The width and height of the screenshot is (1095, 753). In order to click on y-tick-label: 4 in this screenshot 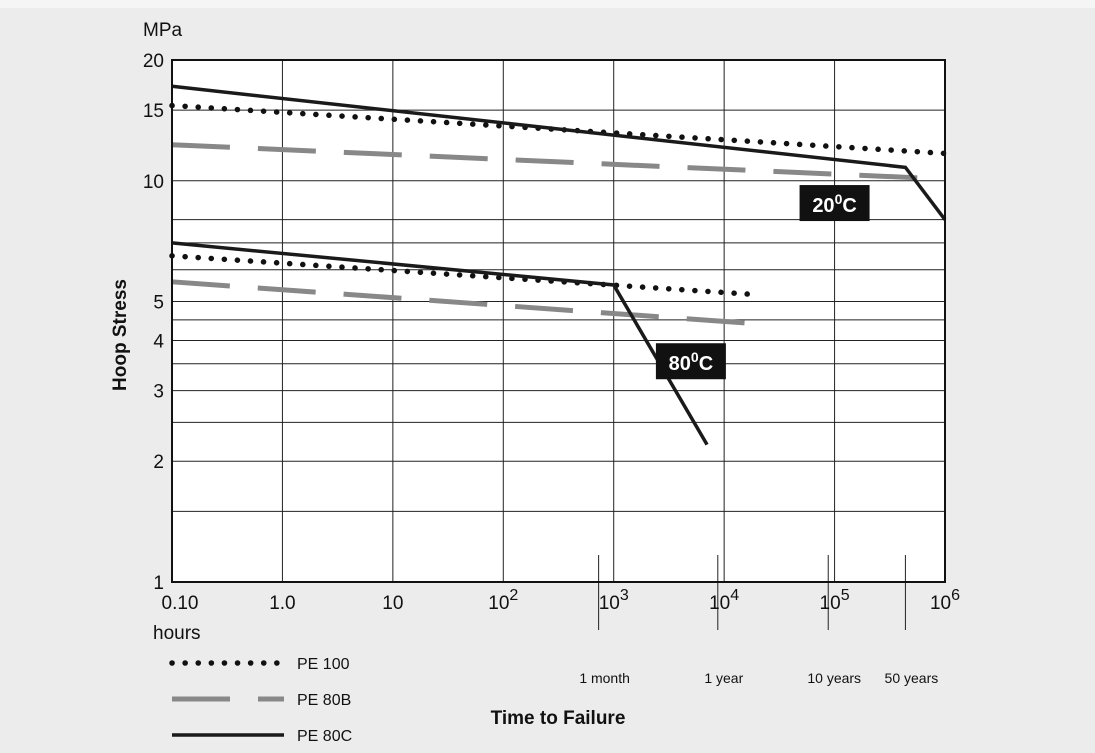, I will do `click(158, 341)`.